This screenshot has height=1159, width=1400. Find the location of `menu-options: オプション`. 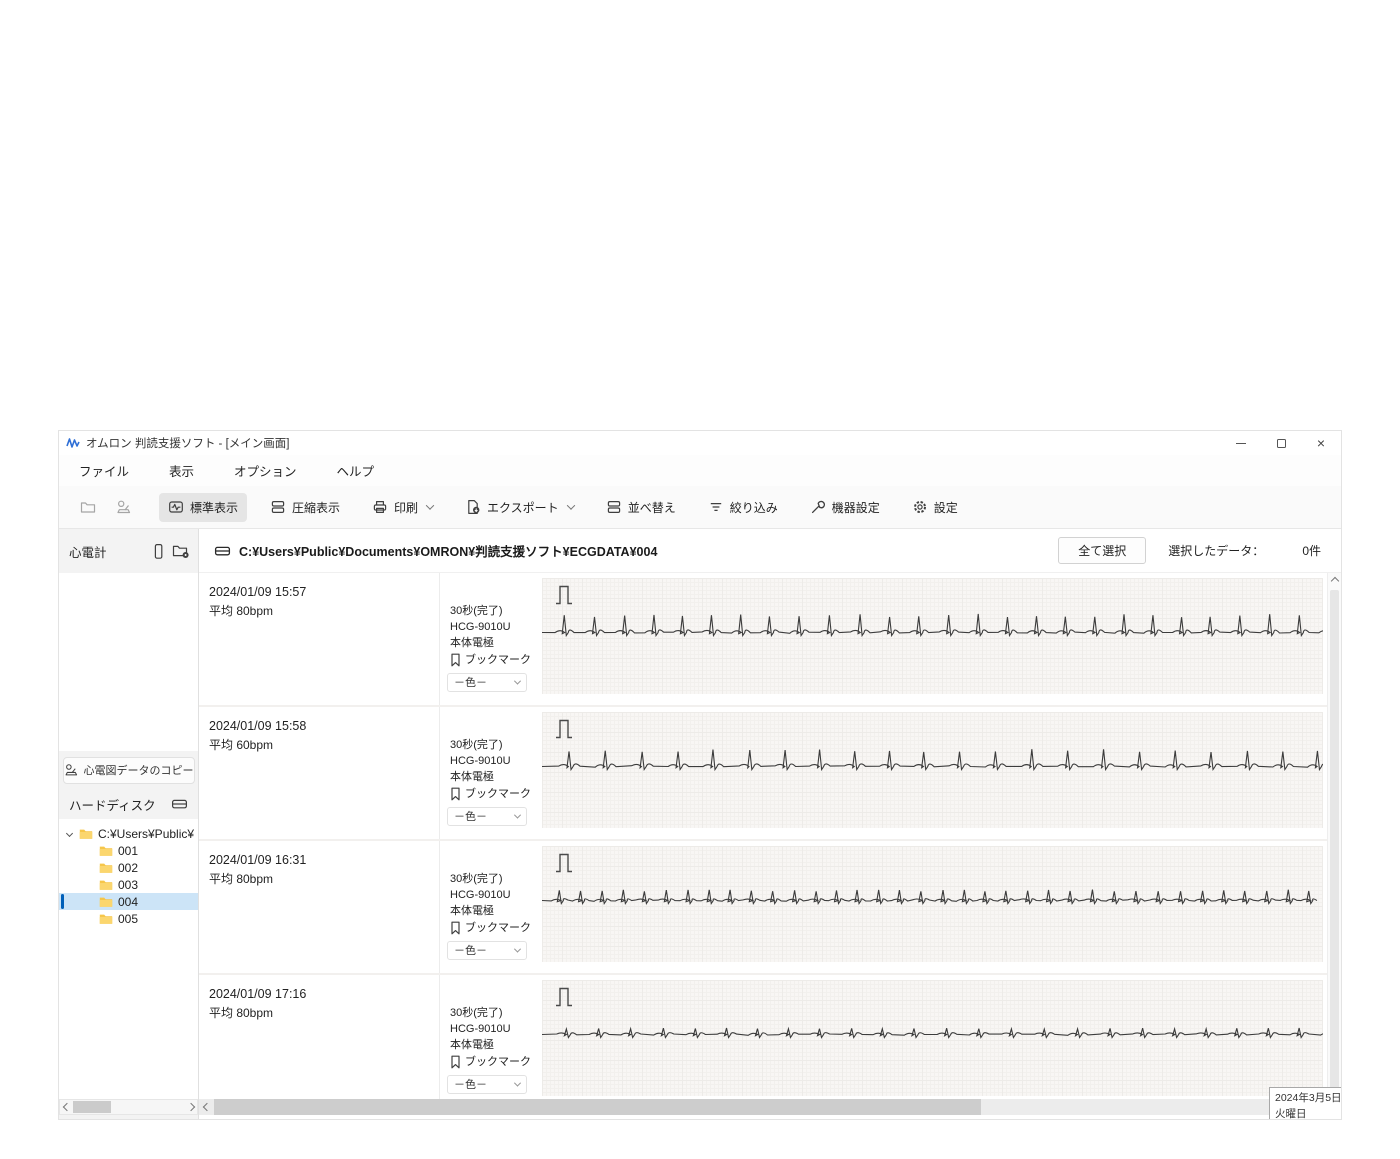

menu-options: オプション is located at coordinates (265, 472).